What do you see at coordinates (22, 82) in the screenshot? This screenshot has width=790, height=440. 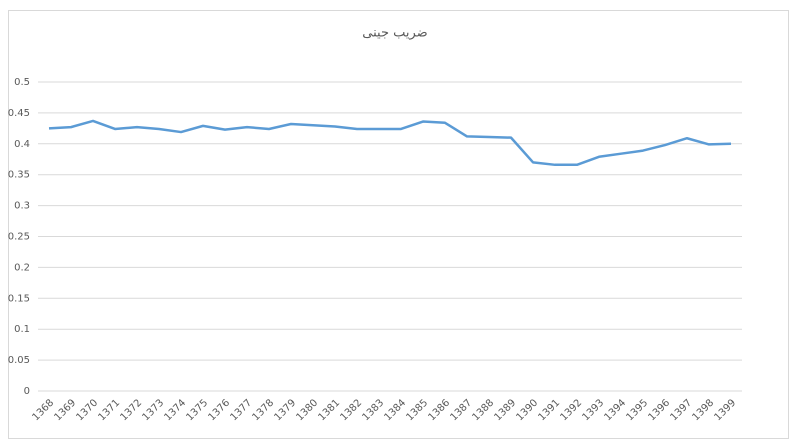 I see `y-tick-label: 0.5` at bounding box center [22, 82].